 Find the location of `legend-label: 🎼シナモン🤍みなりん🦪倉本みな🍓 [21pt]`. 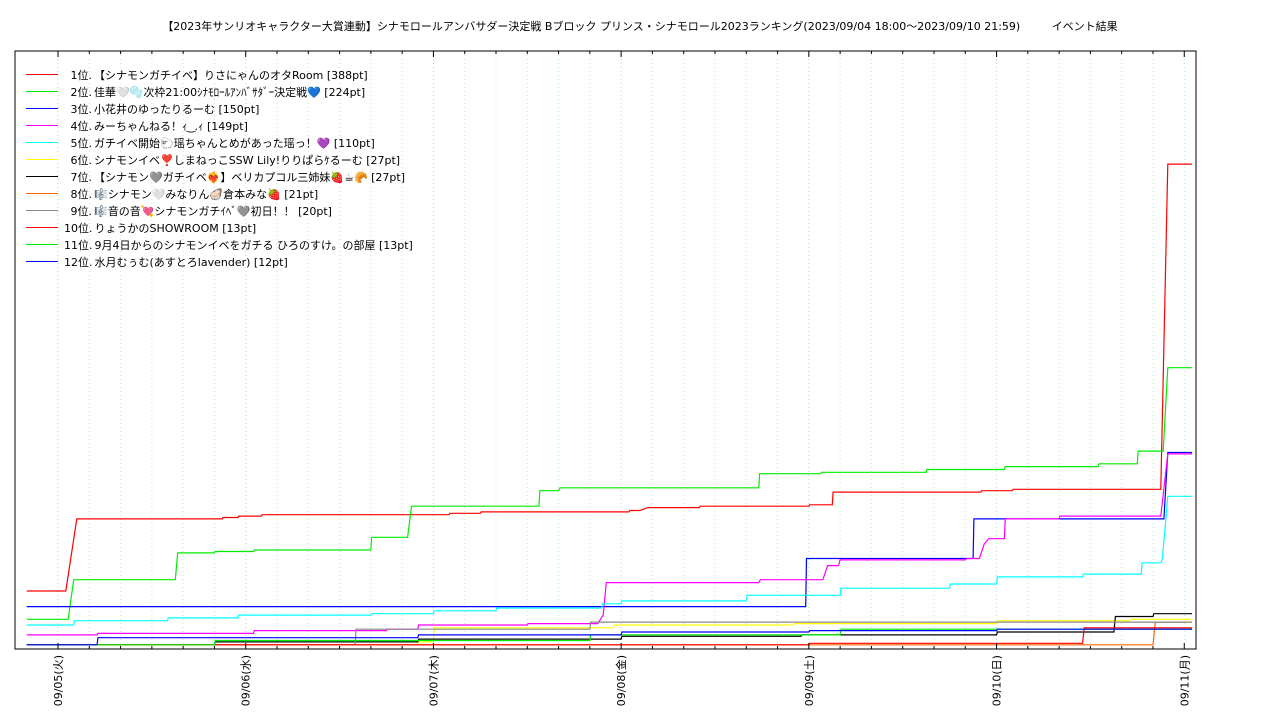

legend-label: 🎼シナモン🤍みなりん🦪倉本みな🍓 [21pt] is located at coordinates (206, 194).